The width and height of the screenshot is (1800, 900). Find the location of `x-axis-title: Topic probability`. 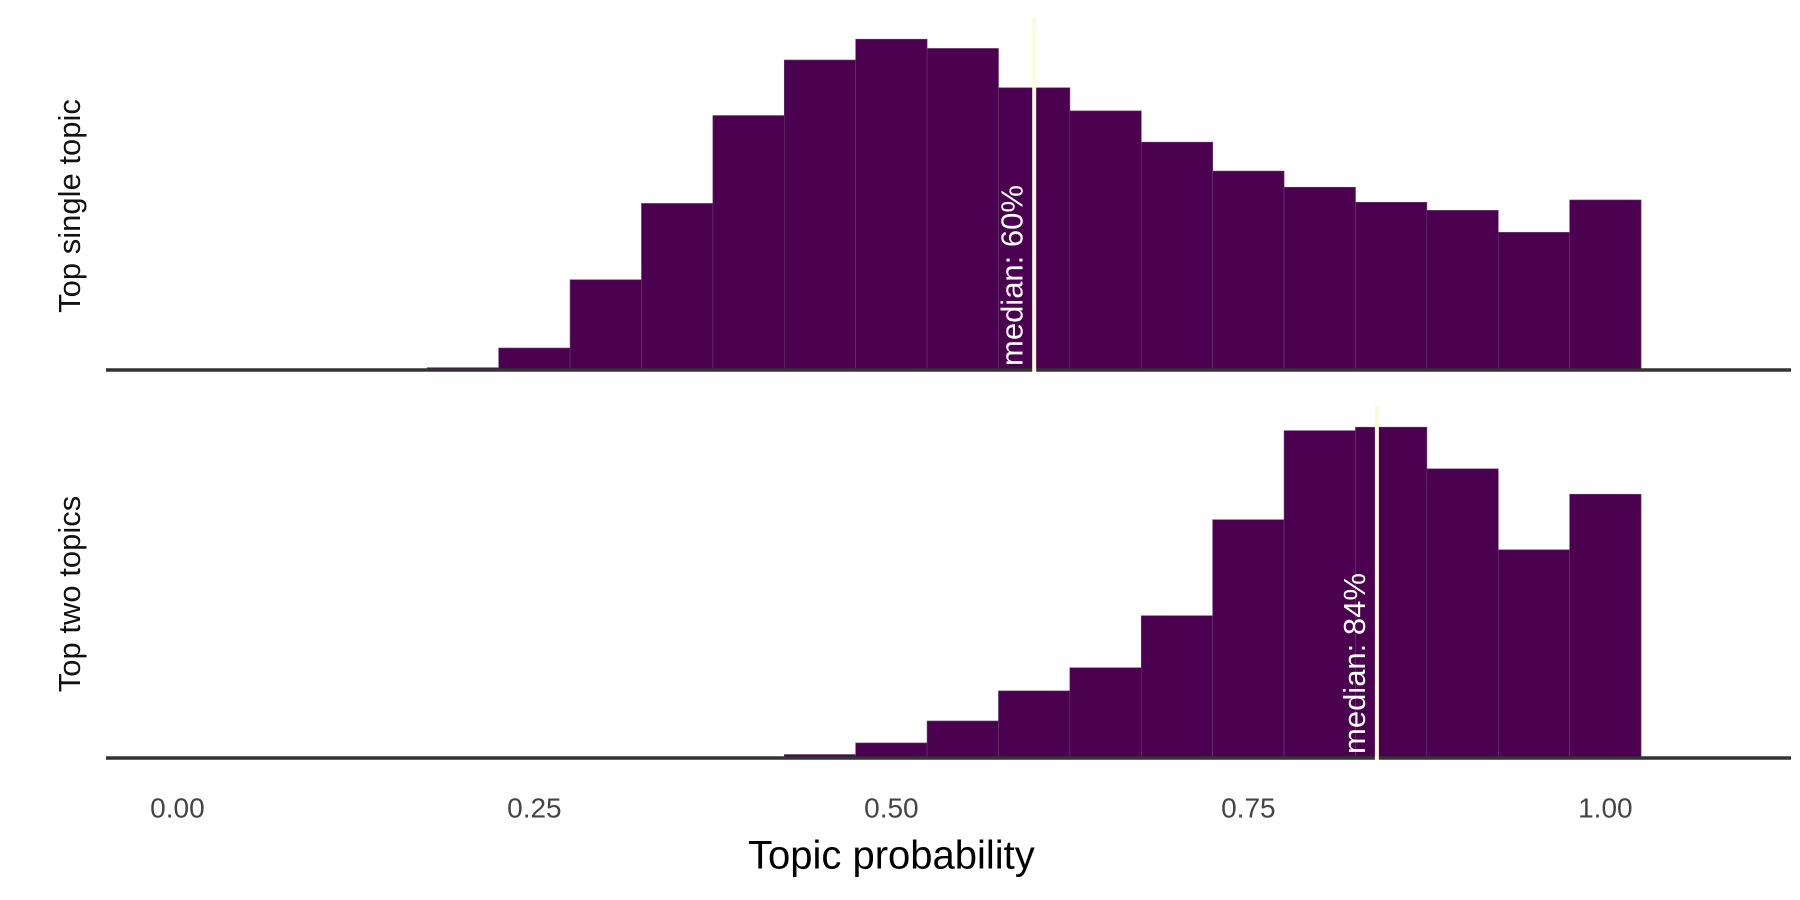

x-axis-title: Topic probability is located at coordinates (891, 856).